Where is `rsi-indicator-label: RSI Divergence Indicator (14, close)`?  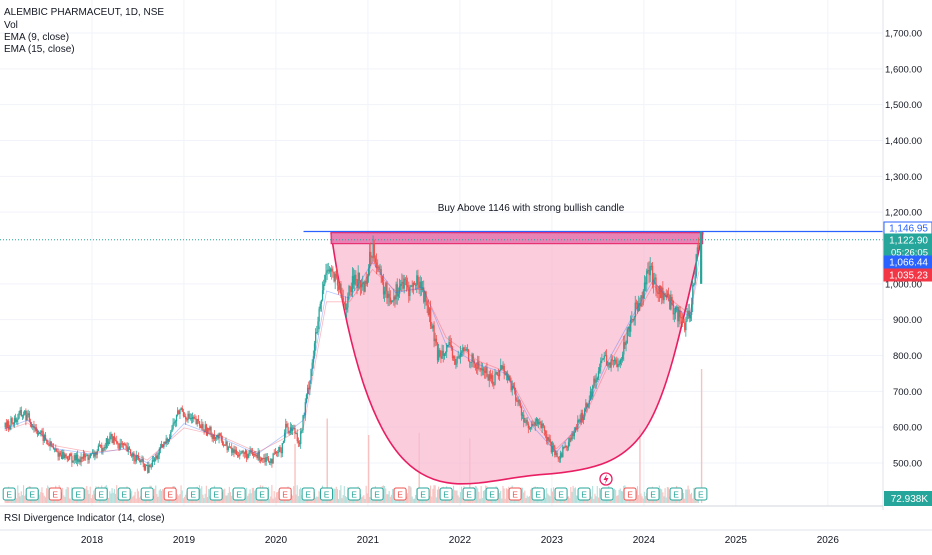 rsi-indicator-label: RSI Divergence Indicator (14, close) is located at coordinates (84, 518).